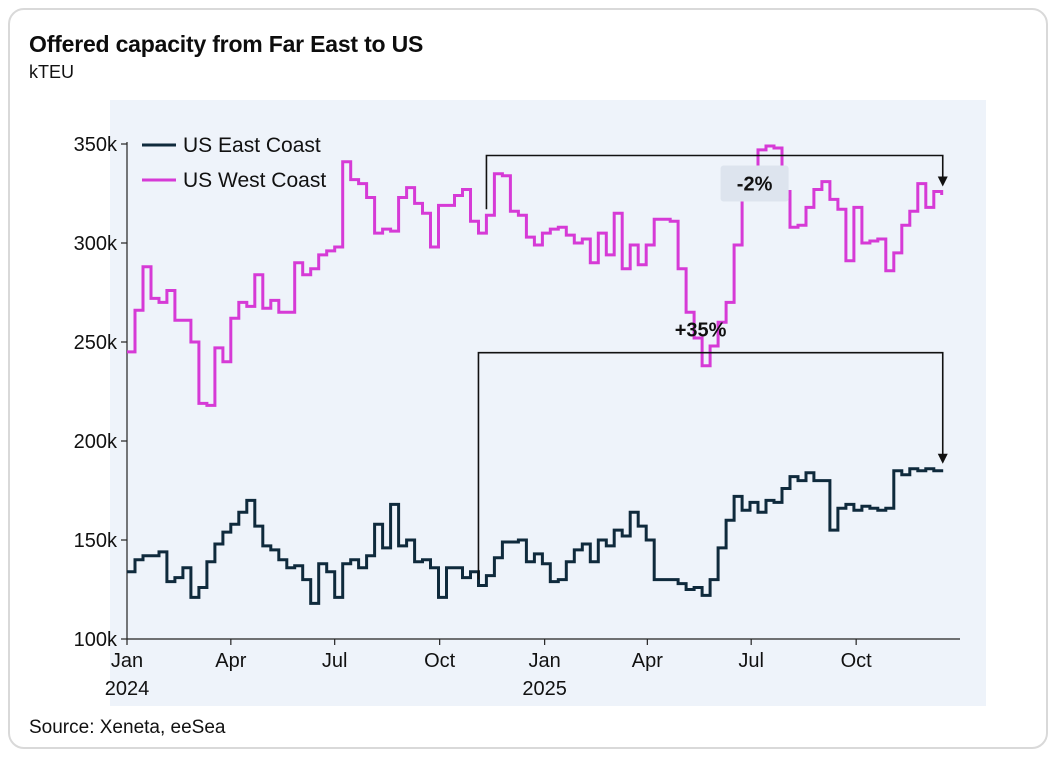 The height and width of the screenshot is (761, 1059). Describe the element at coordinates (226, 44) in the screenshot. I see `chart-title: Offered capacity from Far East to US` at that location.